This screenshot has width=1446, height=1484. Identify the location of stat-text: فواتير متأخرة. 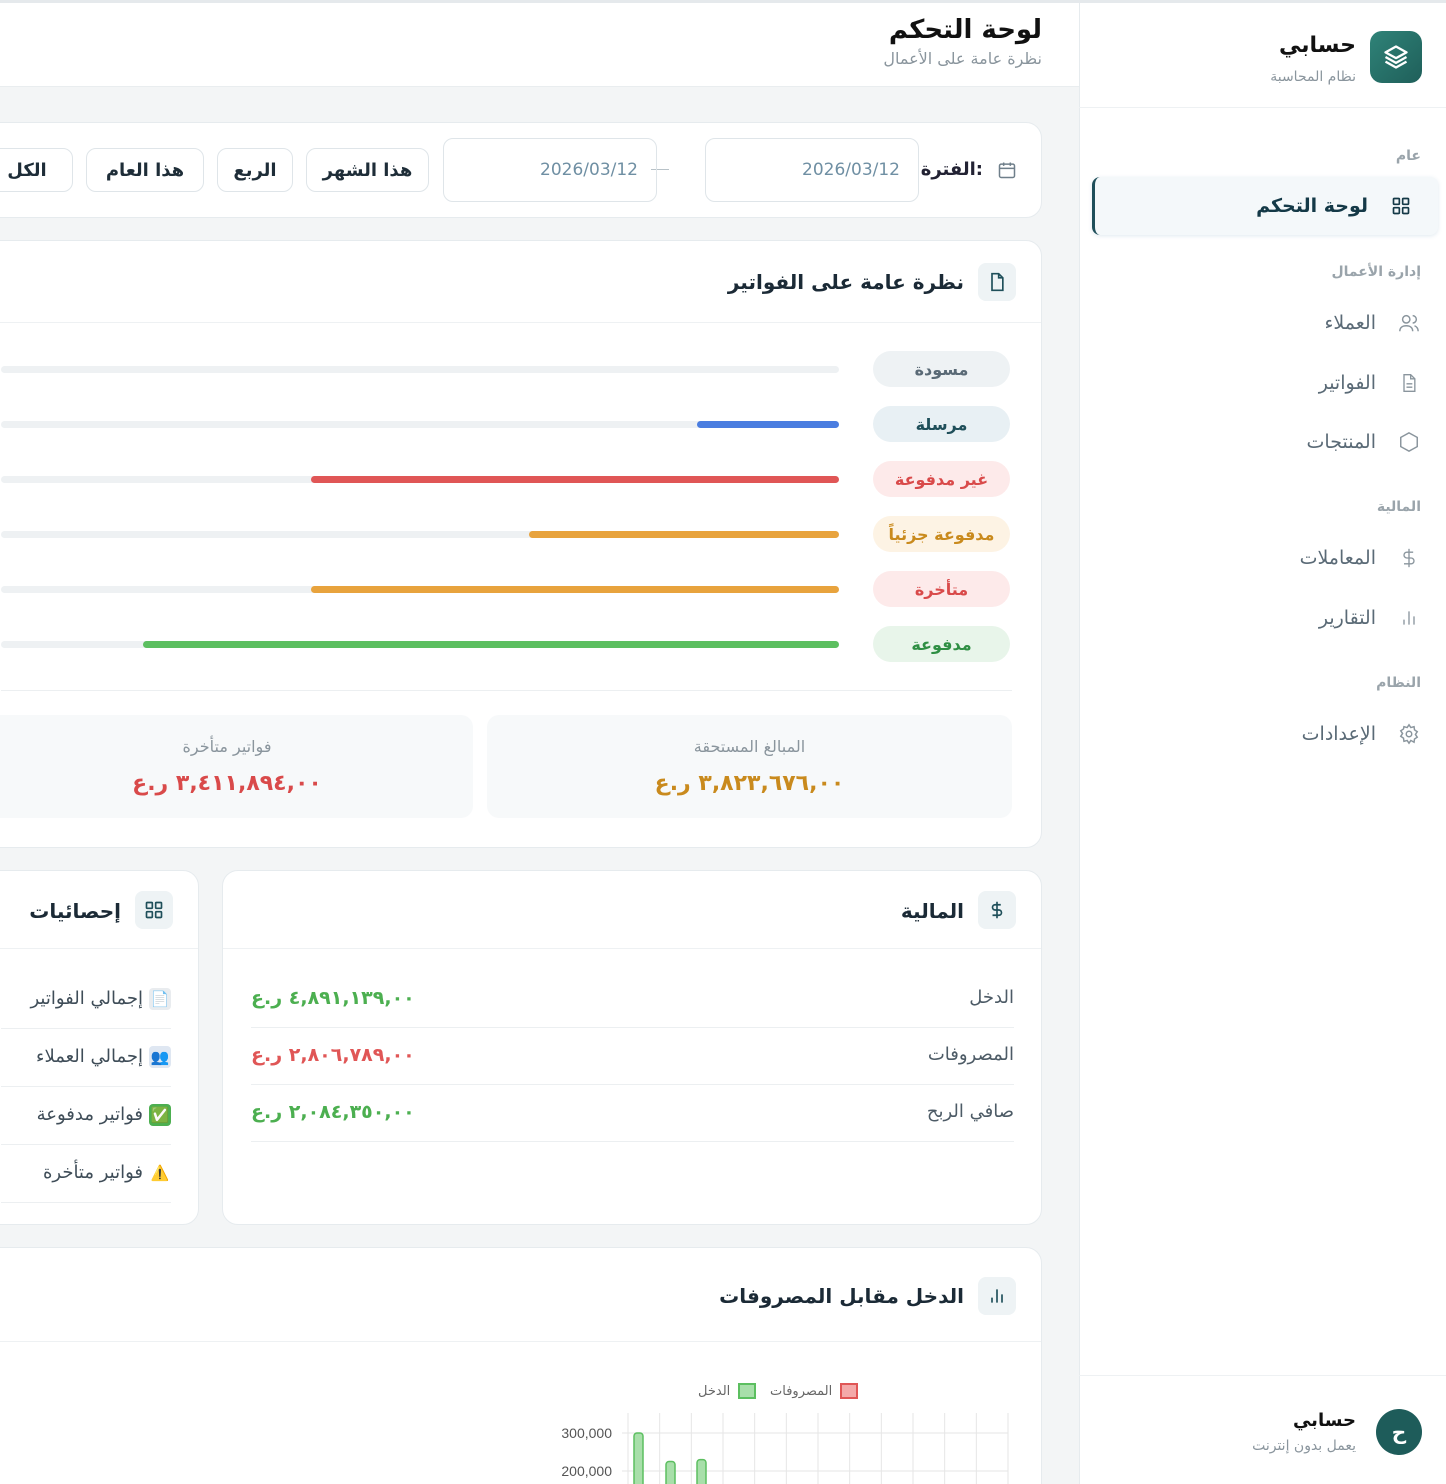
(92, 1172).